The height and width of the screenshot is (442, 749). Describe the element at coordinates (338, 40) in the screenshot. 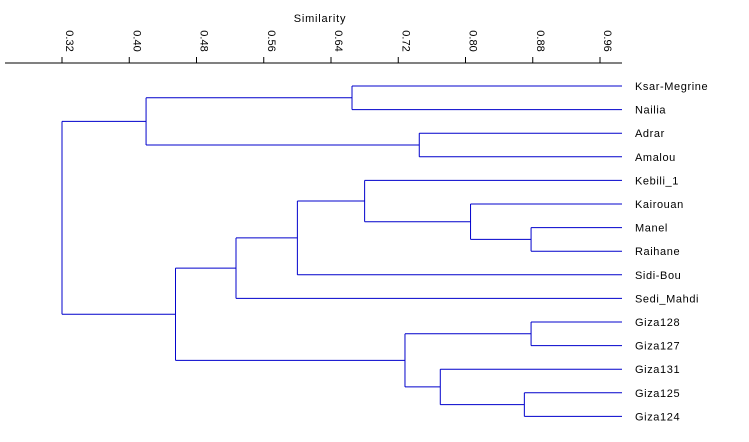

I see `axis-tick-label: 0.64` at that location.